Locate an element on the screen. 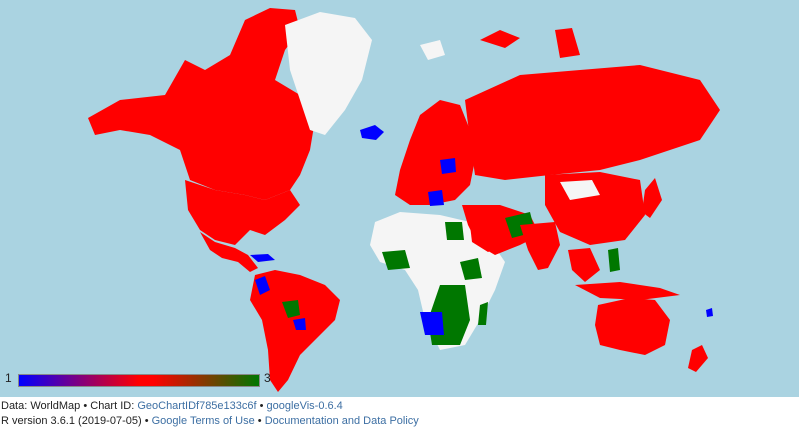 The width and height of the screenshot is (799, 429). region-bolivia is located at coordinates (291, 309).